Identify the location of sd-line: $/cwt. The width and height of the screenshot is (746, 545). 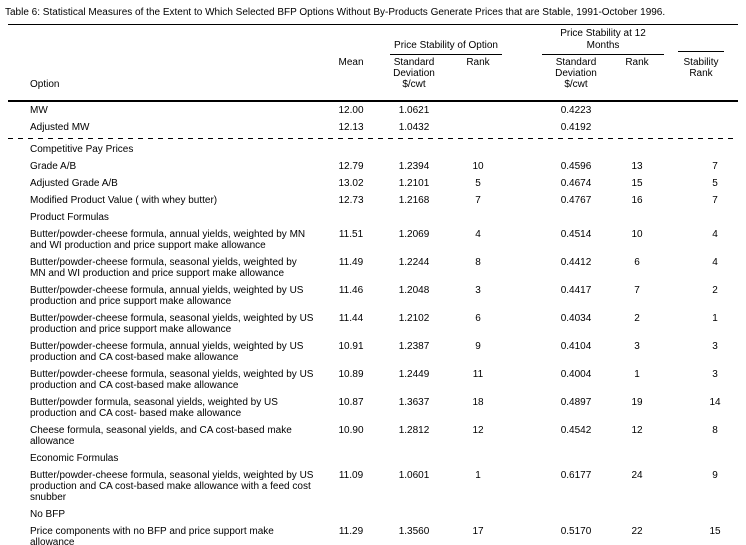
(414, 84).